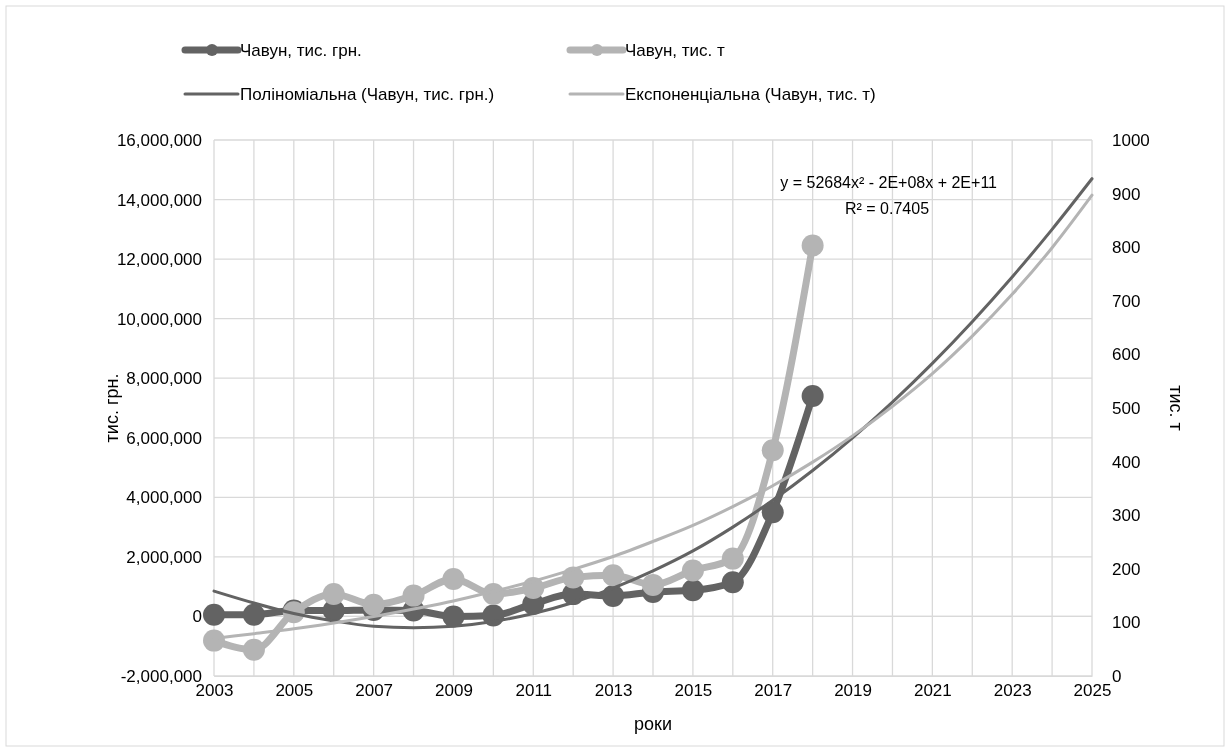  What do you see at coordinates (675, 50) in the screenshot?
I see `legend-label: Чавун, тис. т` at bounding box center [675, 50].